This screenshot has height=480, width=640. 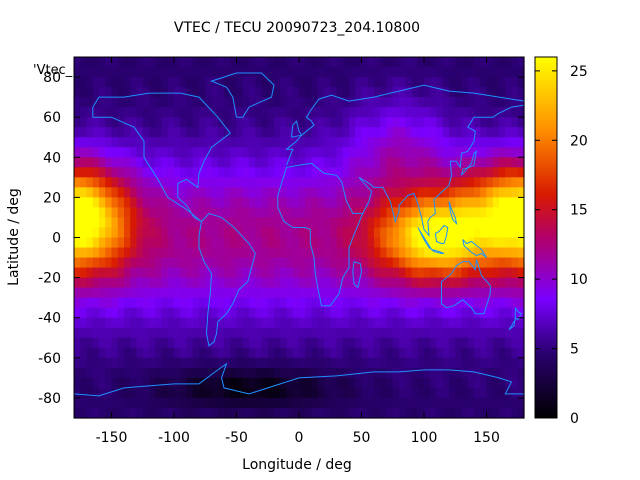 What do you see at coordinates (574, 350) in the screenshot?
I see `colorbar-tick-label: 5` at bounding box center [574, 350].